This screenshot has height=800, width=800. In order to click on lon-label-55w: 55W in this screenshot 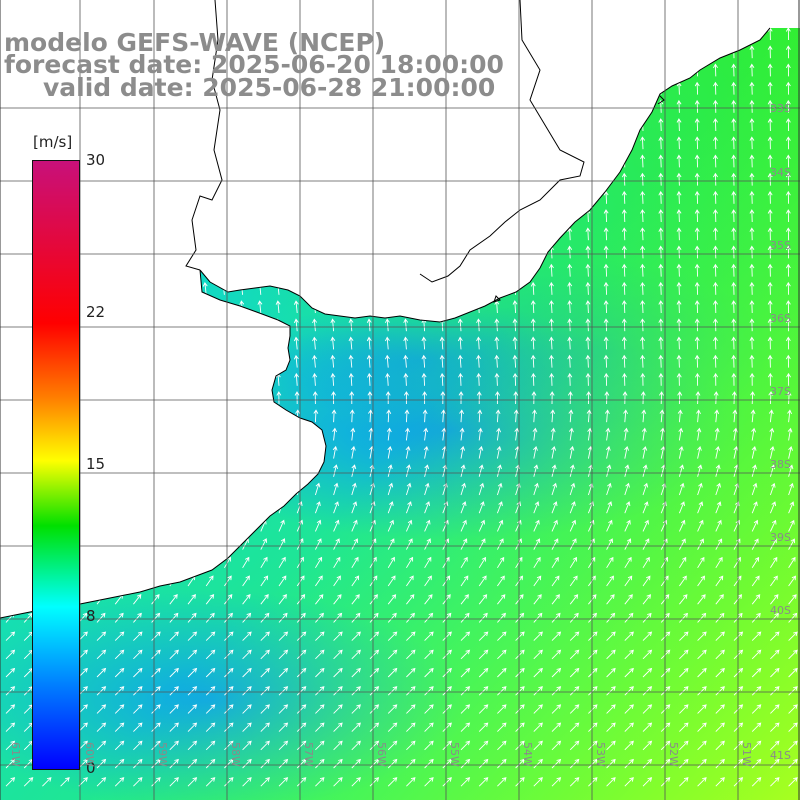, I will do `click(454, 754)`.